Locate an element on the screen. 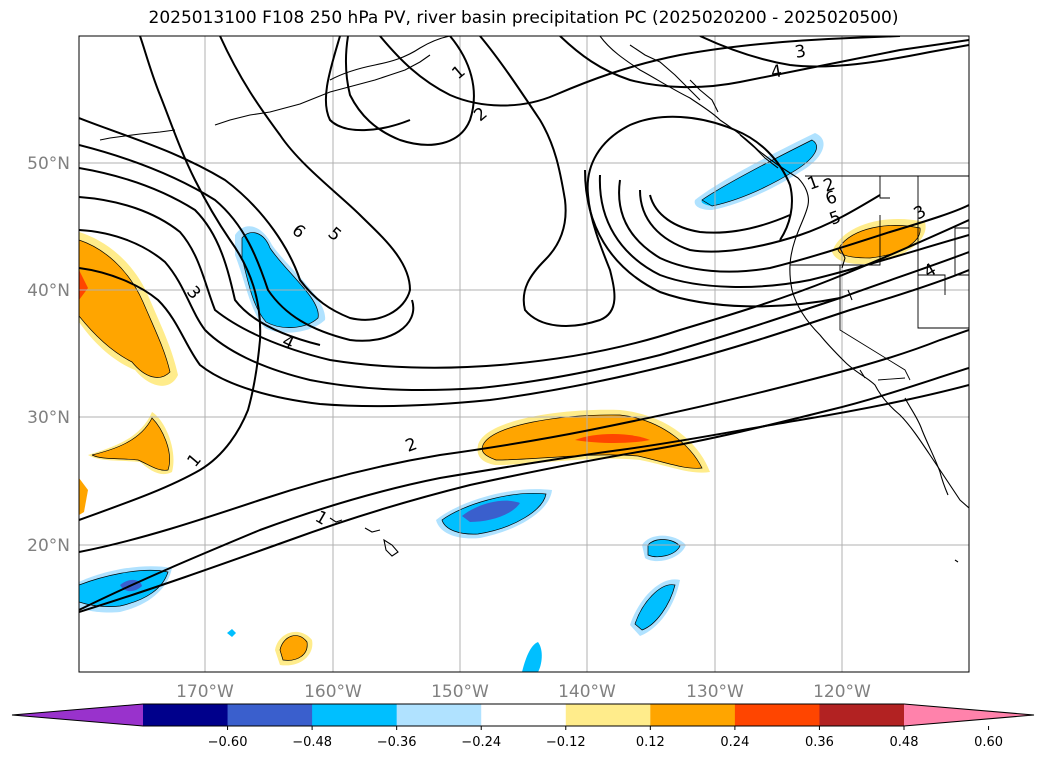 The image size is (1047, 765). lat-label: 30°N is located at coordinates (48, 418).